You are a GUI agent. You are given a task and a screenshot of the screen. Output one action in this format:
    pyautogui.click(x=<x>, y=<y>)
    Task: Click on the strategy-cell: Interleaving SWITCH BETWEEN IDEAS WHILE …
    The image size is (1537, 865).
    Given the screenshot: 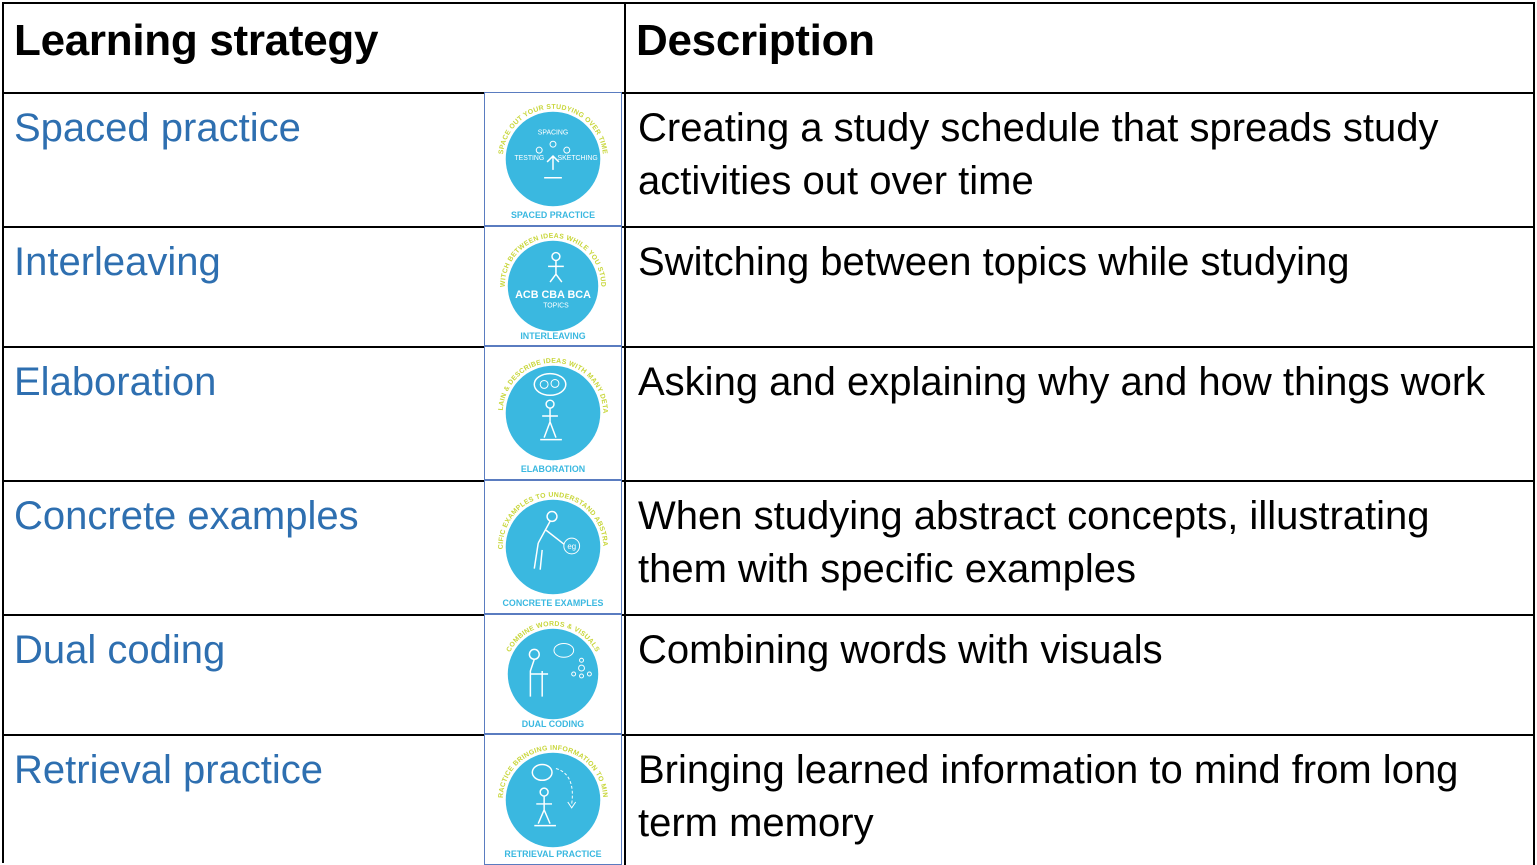 What is the action you would take?
    pyautogui.click(x=315, y=286)
    